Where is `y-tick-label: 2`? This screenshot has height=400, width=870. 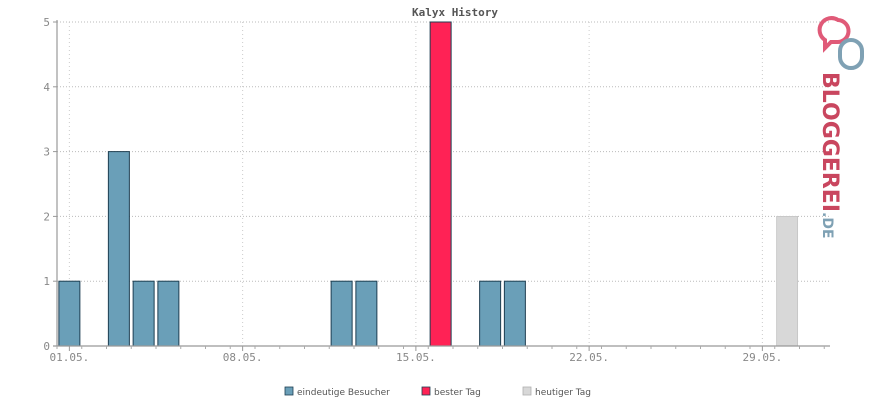
y-tick-label: 2 is located at coordinates (46, 216).